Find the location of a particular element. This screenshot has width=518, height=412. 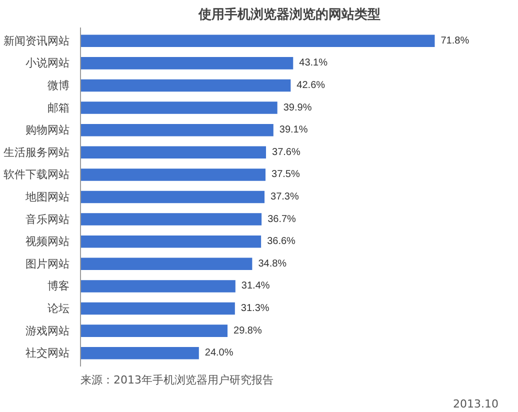

data-label: 34.8% is located at coordinates (272, 264).